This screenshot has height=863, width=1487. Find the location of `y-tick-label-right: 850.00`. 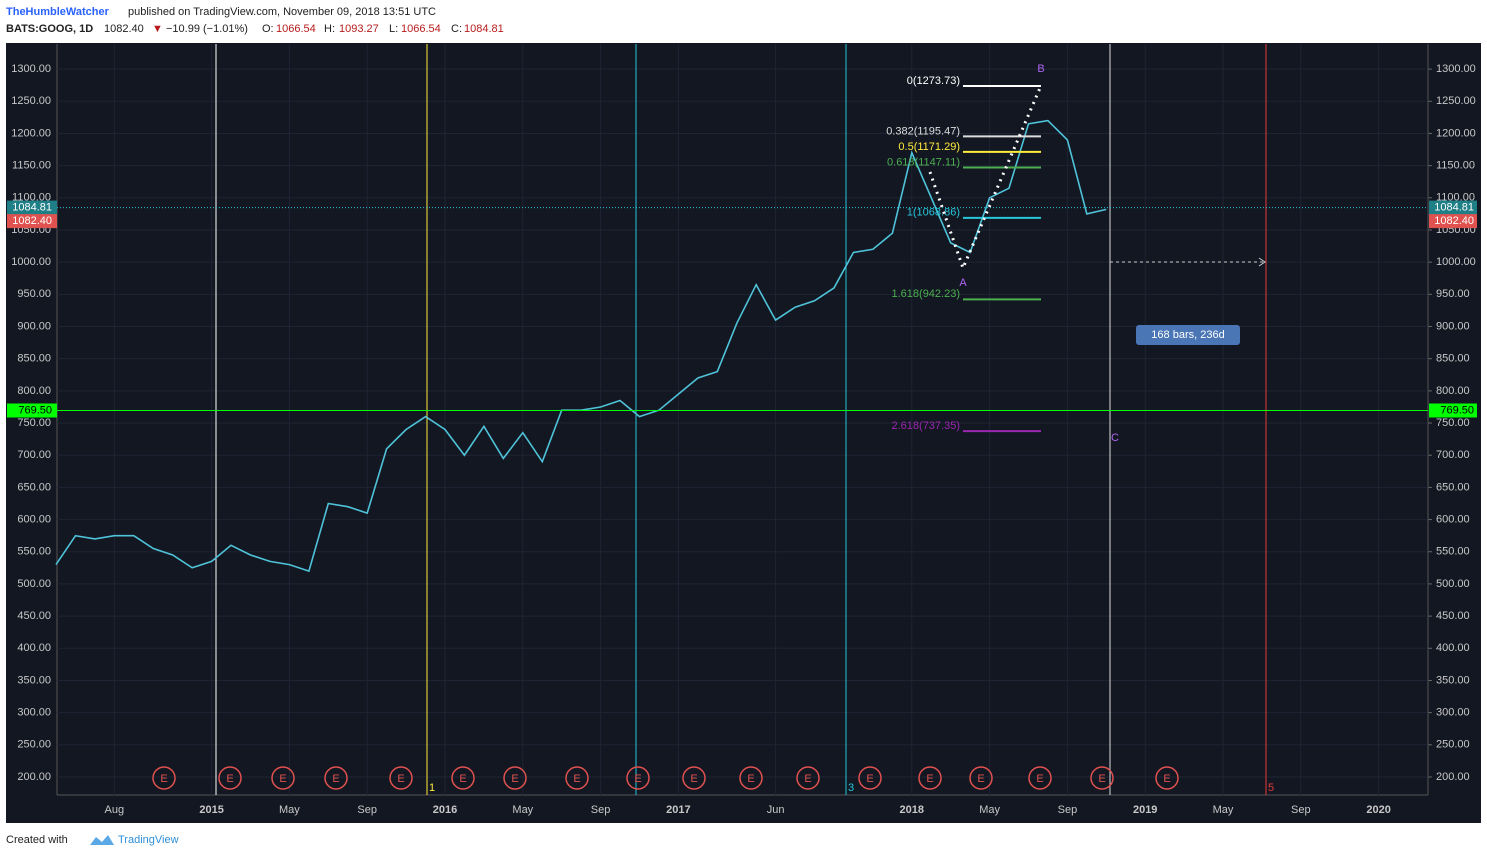

y-tick-label-right: 850.00 is located at coordinates (1453, 359).